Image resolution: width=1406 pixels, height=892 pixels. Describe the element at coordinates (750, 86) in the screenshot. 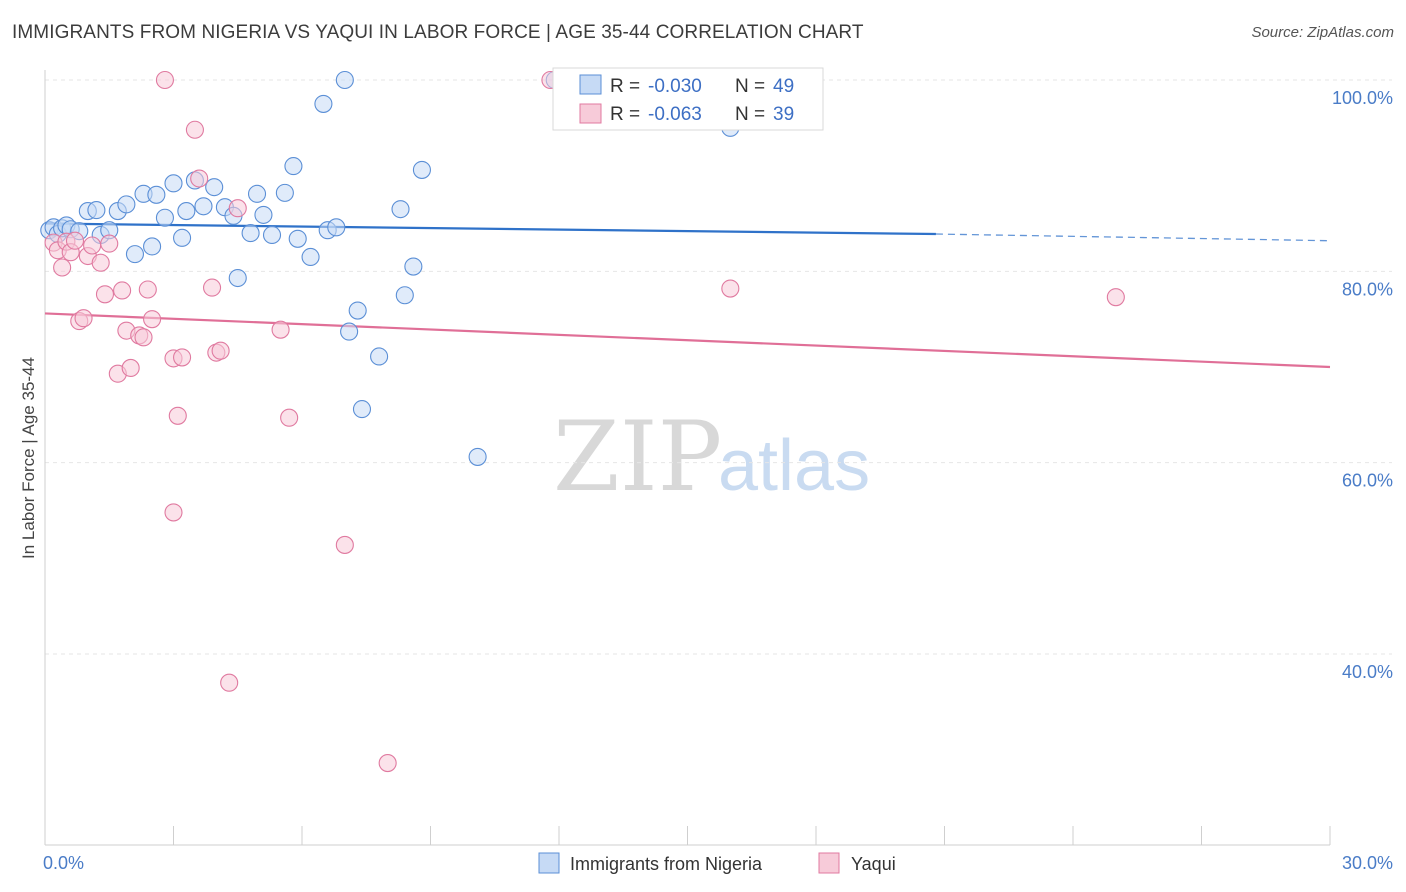

I see `legend-n-label-nigeria: N =` at that location.